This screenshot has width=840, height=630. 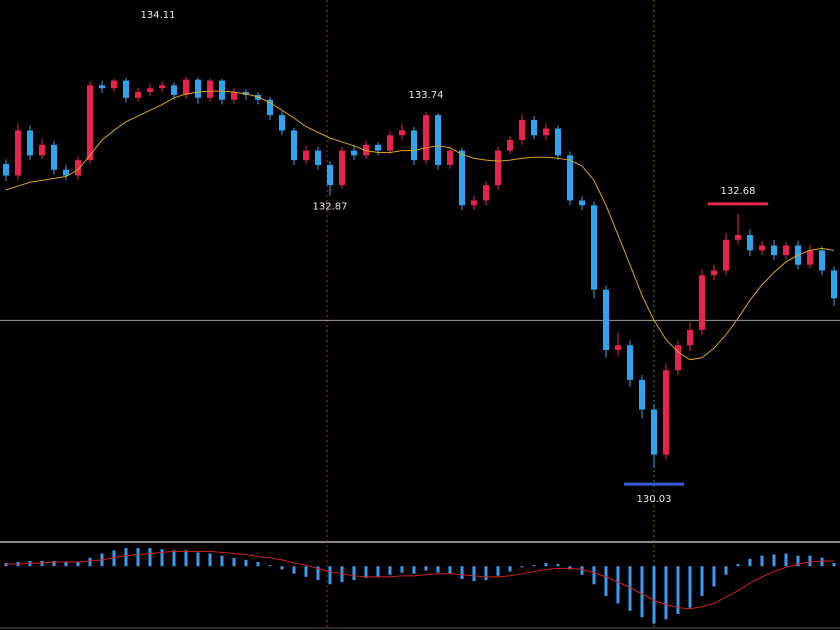 What do you see at coordinates (158, 15) in the screenshot?
I see `extreme-label: 134.11` at bounding box center [158, 15].